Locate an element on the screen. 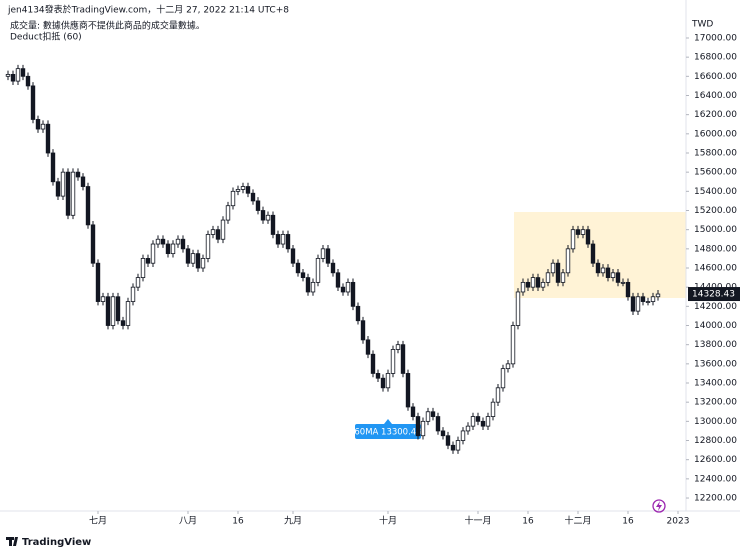 The width and height of the screenshot is (740, 552). x-tick-label: 十一月 is located at coordinates (477, 521).